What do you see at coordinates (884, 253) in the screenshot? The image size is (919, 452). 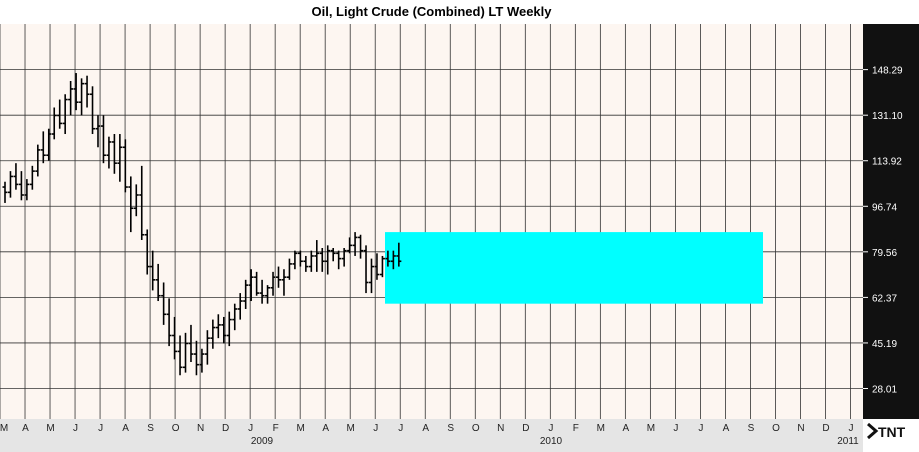 I see `y-tick-label: 79.56` at bounding box center [884, 253].